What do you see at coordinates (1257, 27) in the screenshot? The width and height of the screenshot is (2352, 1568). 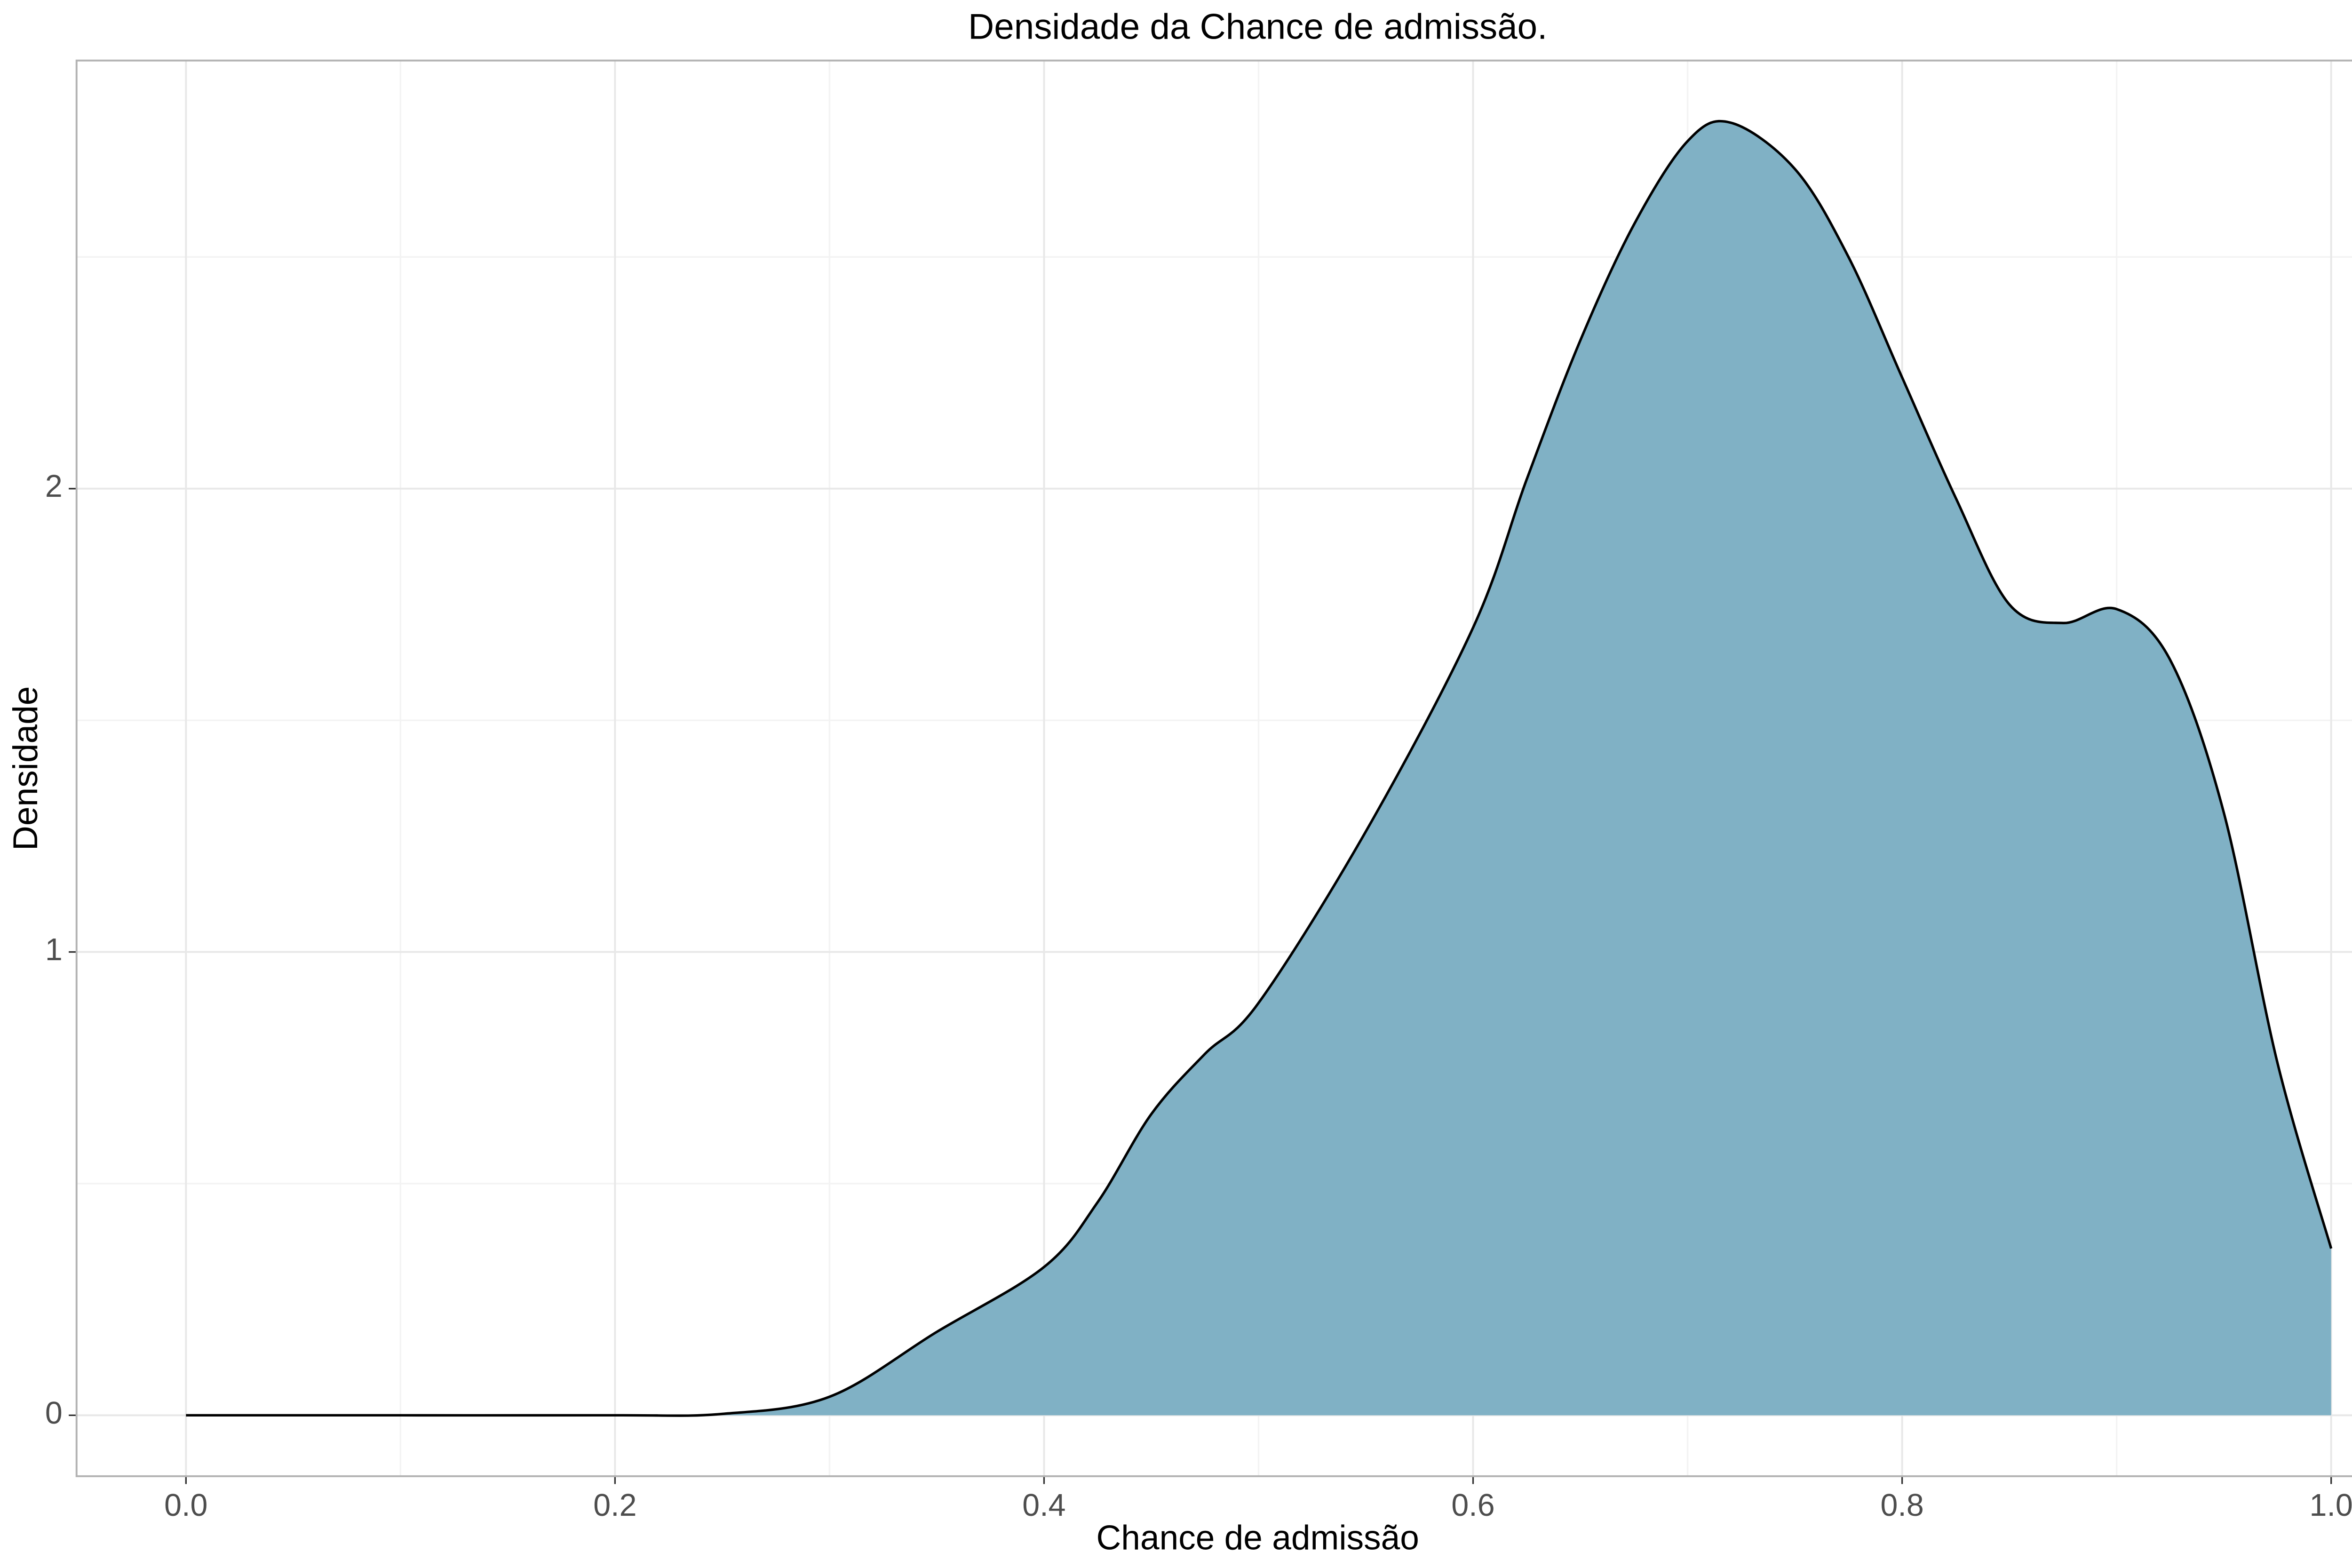 I see `chart-title: Densidade da Chance de admissão.` at bounding box center [1257, 27].